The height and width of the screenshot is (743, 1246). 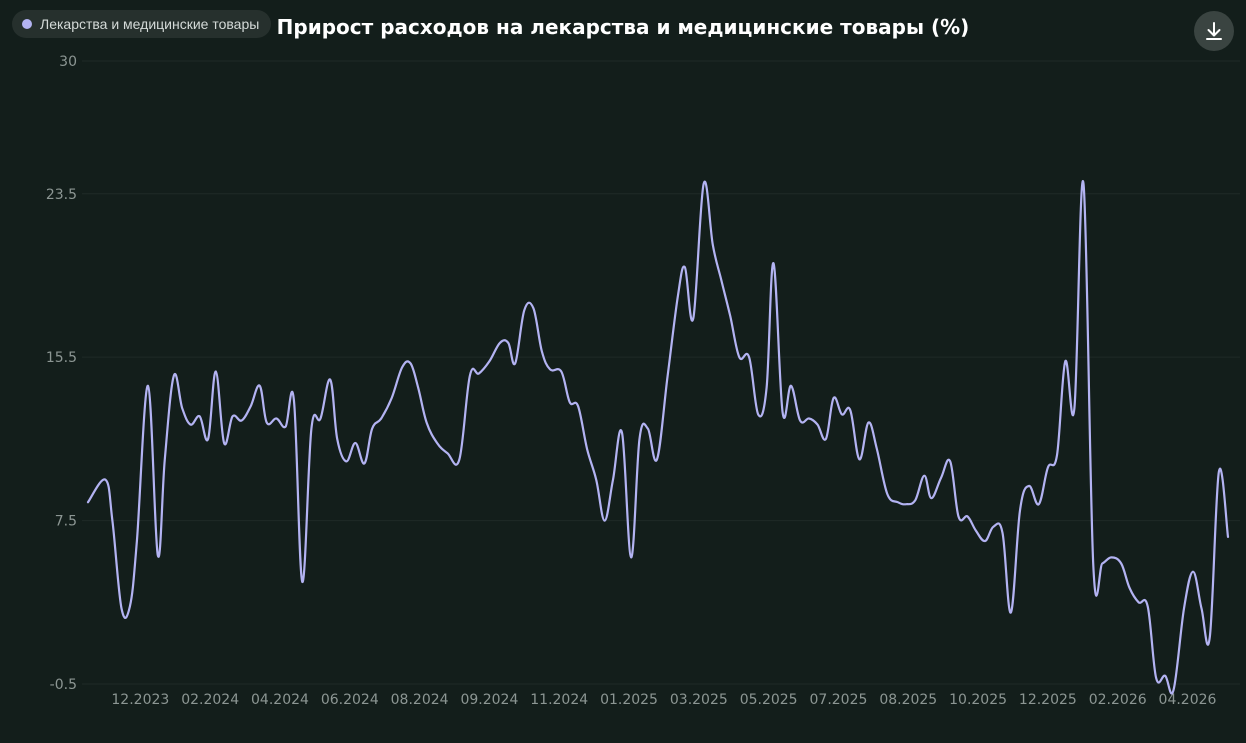 What do you see at coordinates (142, 24) in the screenshot?
I see `legend-item: Лекарства и медицинские товары` at bounding box center [142, 24].